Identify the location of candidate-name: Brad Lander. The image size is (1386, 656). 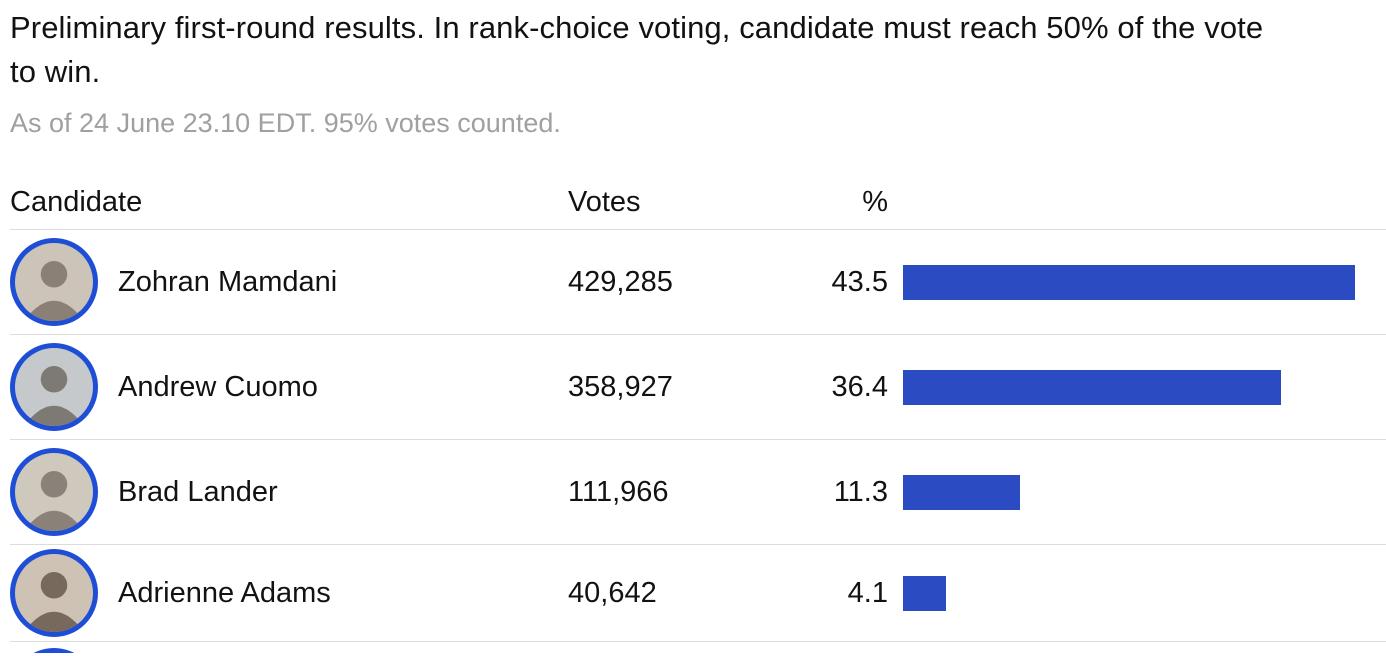
(198, 491).